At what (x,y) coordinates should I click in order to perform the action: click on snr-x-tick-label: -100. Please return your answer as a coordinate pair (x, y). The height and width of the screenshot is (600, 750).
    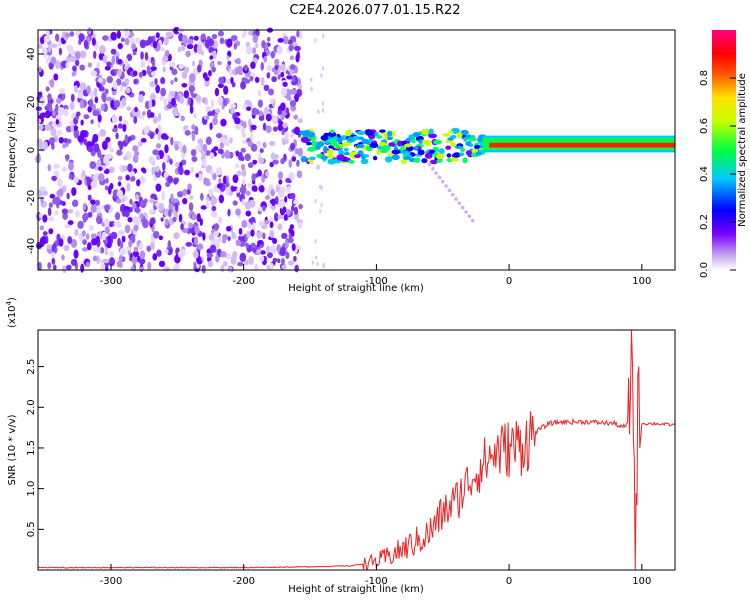
    Looking at the image, I should click on (376, 581).